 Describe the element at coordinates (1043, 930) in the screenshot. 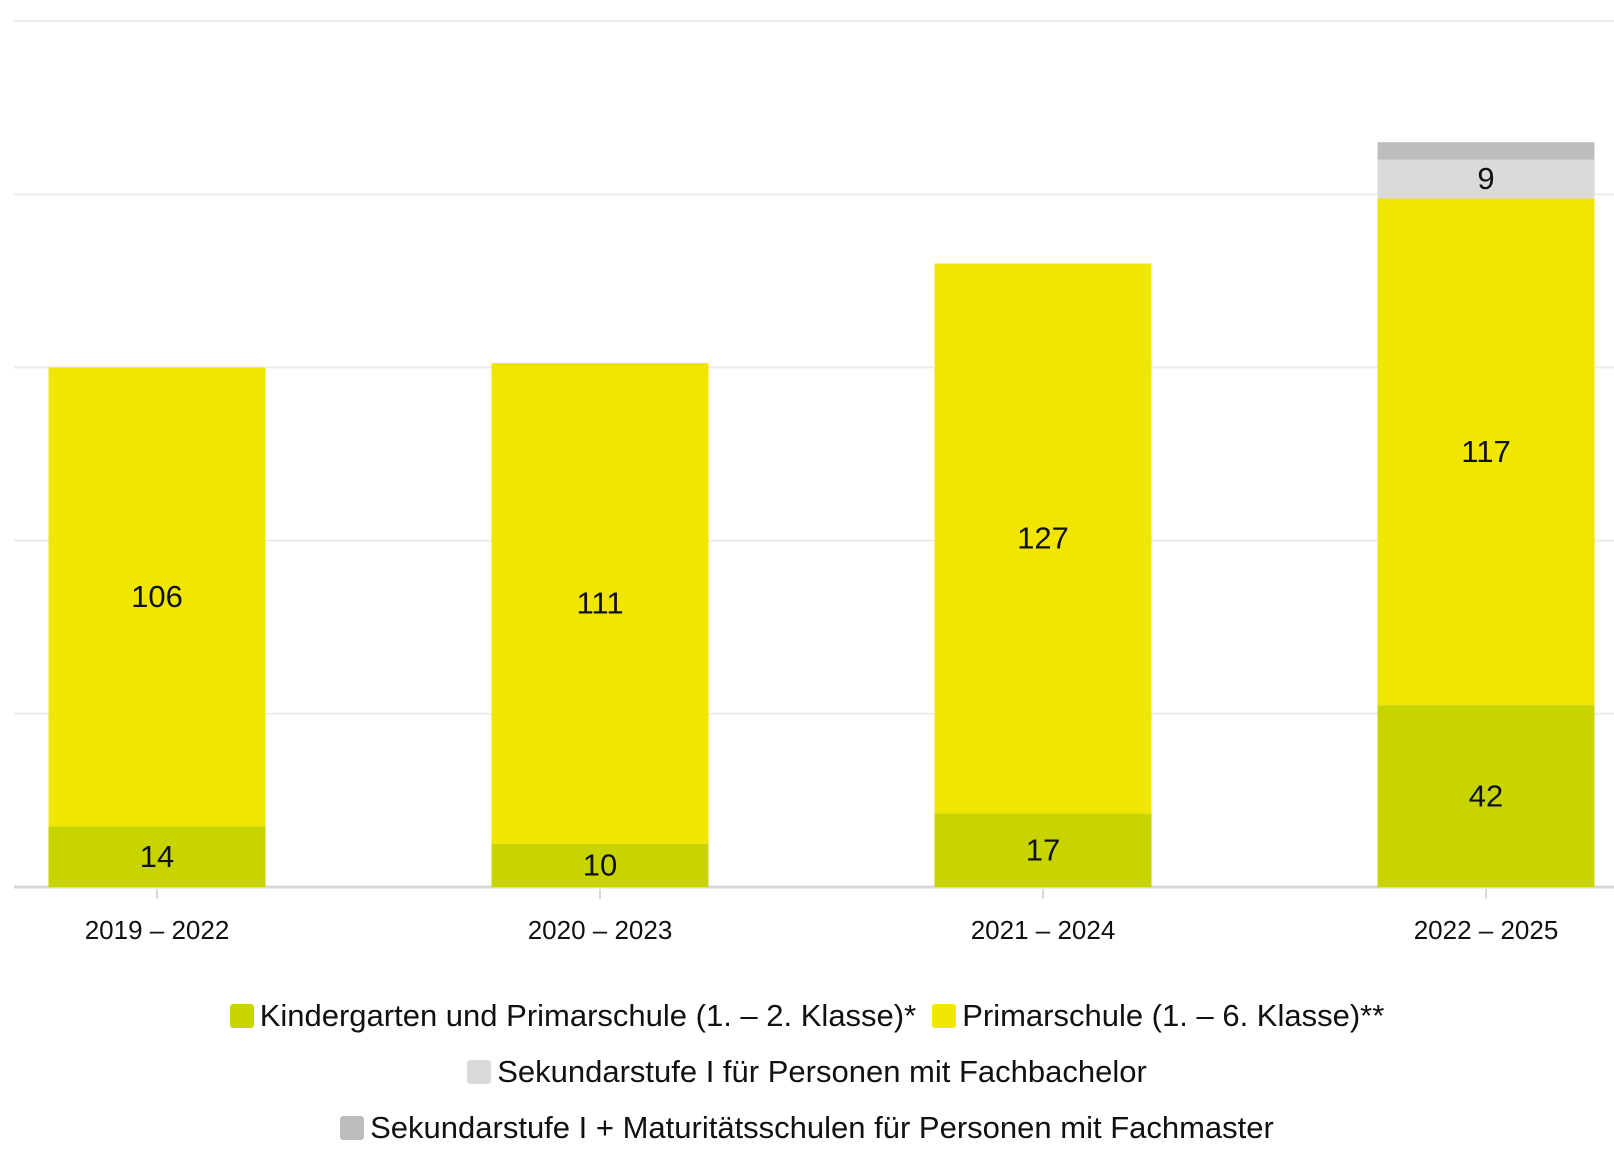

I see `x-tick-label: 2021 – 2024` at that location.